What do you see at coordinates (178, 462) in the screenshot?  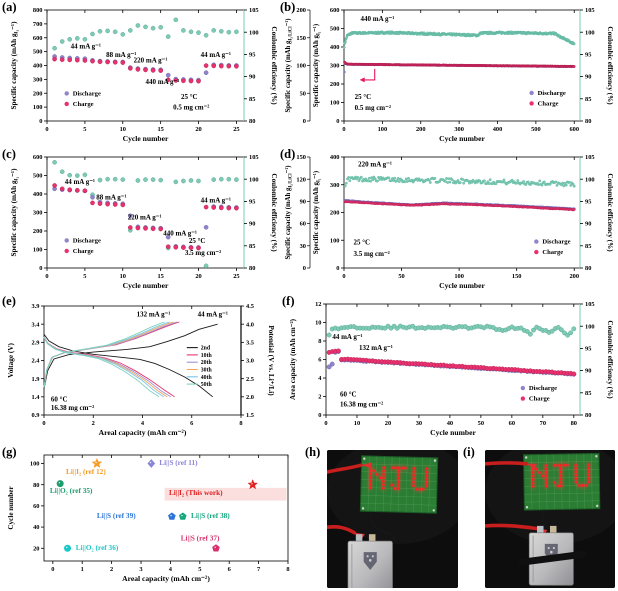 I see `svg-text: Li||S (ref 11)` at bounding box center [178, 462].